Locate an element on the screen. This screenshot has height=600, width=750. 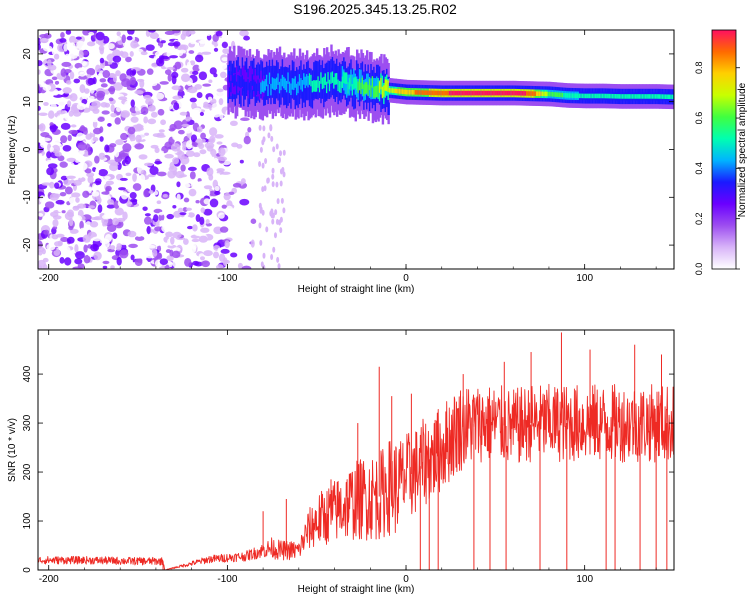
y-tick-label: 10 is located at coordinates (27, 102).